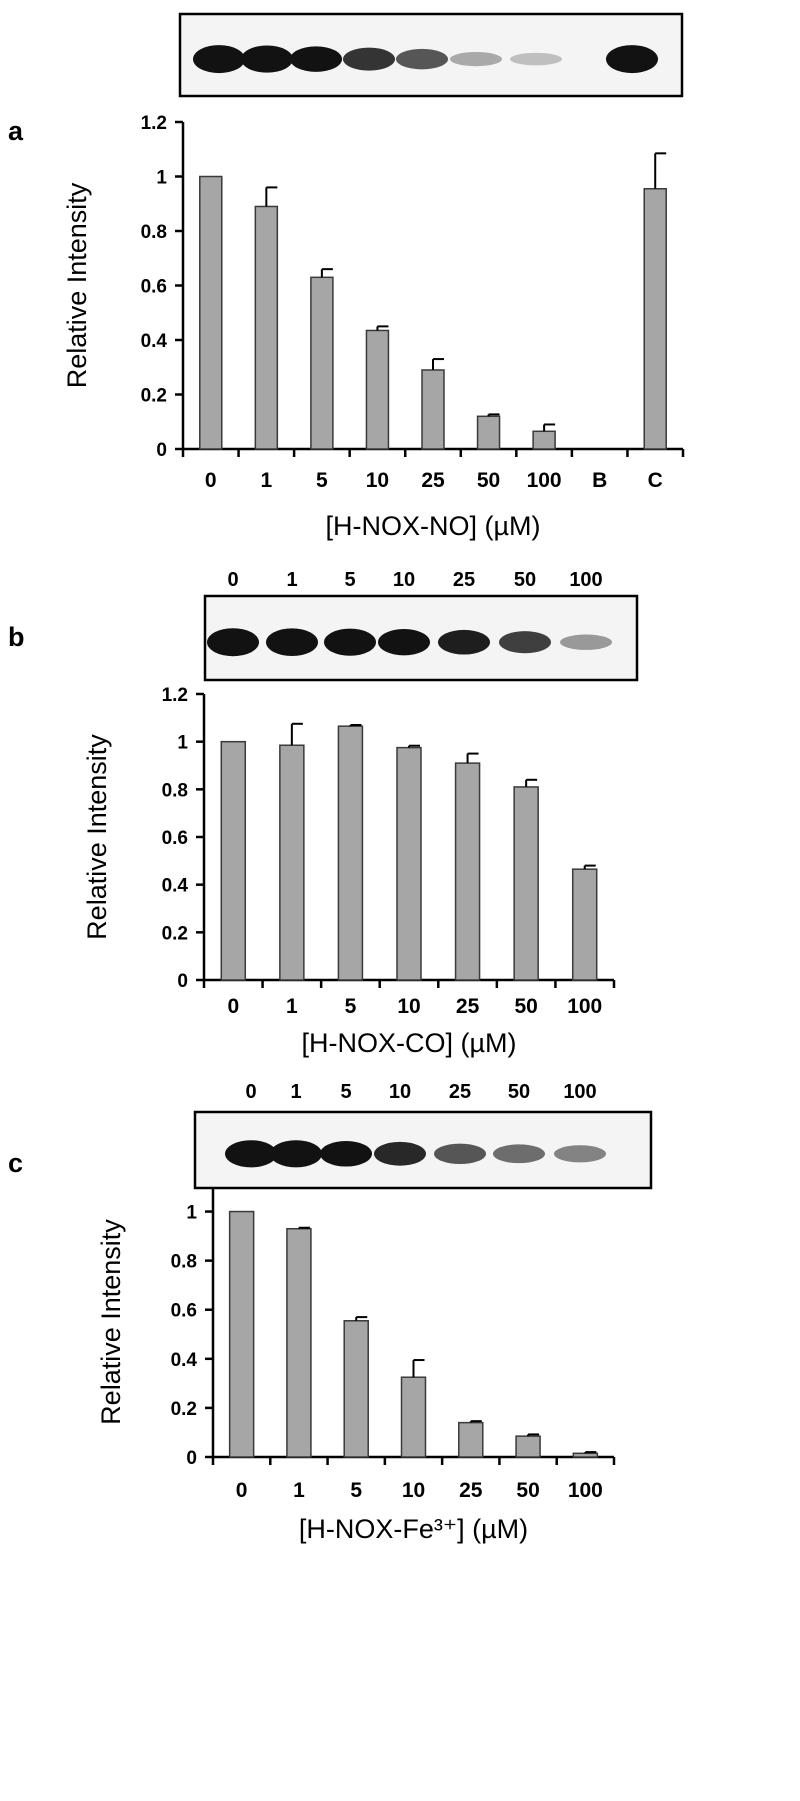 Image resolution: width=800 pixels, height=1801 pixels. Describe the element at coordinates (15, 1163) in the screenshot. I see `panel-letter: c` at that location.